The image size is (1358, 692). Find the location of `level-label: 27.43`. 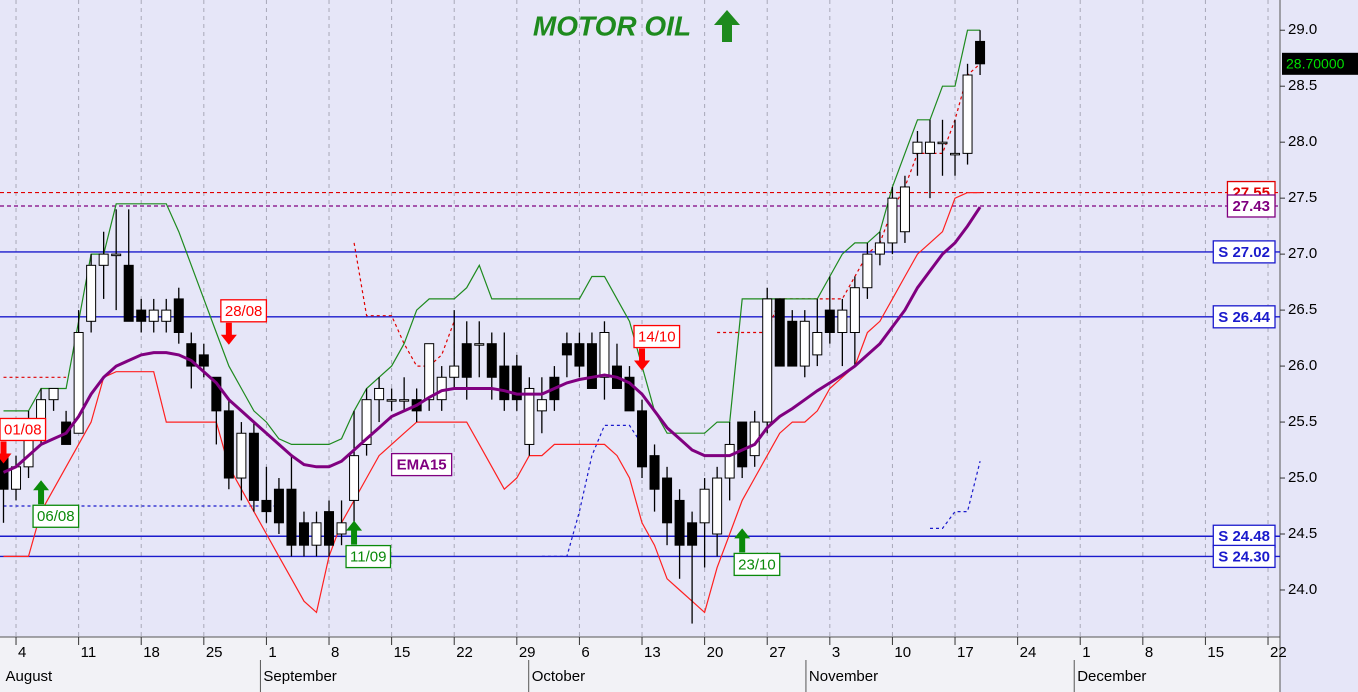

level-label: 27.43 is located at coordinates (1251, 206).